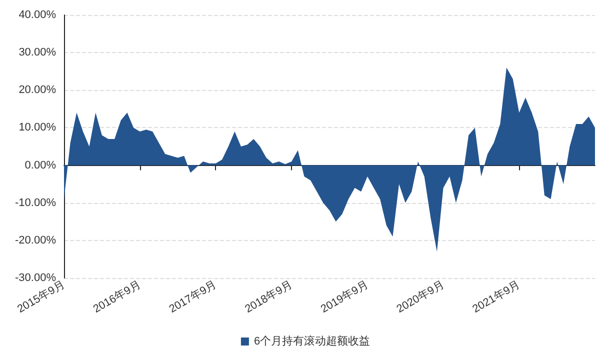 This screenshot has width=611, height=356. I want to click on y-tick-label: 20.00%, so click(37, 90).